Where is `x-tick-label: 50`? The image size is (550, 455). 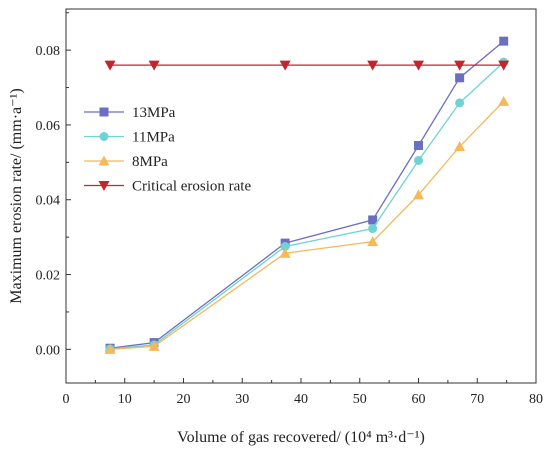
x-tick-label: 50 is located at coordinates (360, 399).